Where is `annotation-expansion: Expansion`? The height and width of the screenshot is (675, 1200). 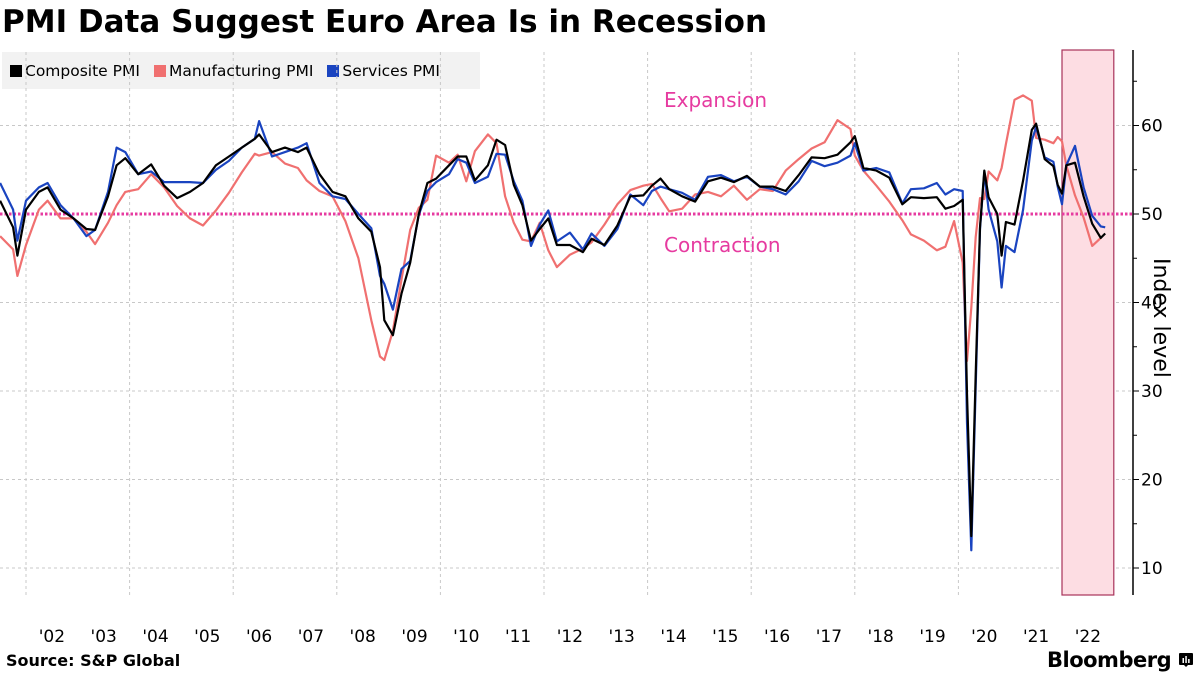
annotation-expansion: Expansion is located at coordinates (715, 100).